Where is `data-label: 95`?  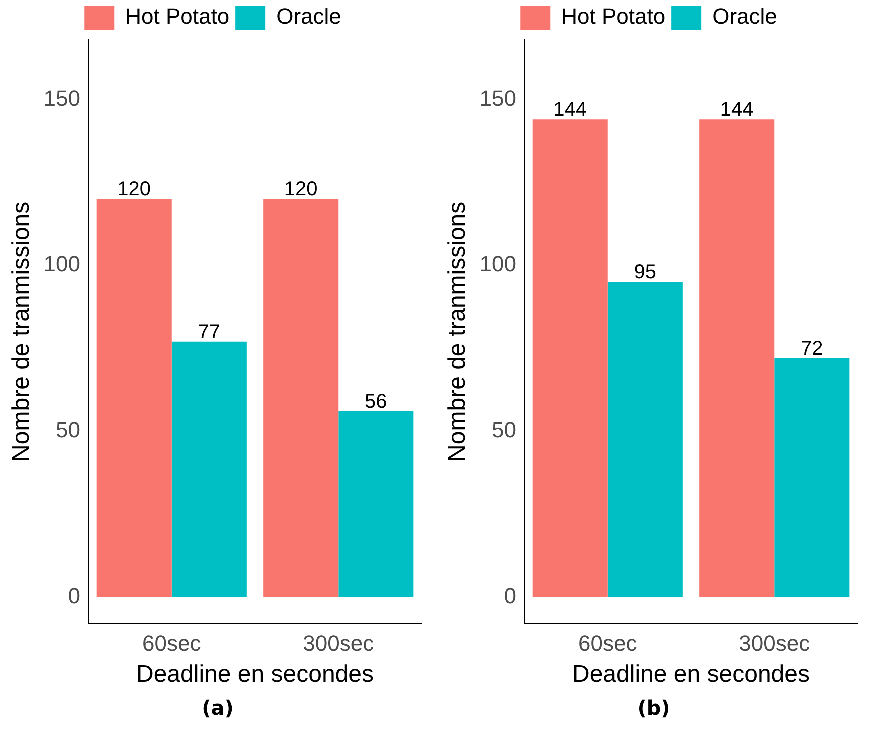
data-label: 95 is located at coordinates (645, 273).